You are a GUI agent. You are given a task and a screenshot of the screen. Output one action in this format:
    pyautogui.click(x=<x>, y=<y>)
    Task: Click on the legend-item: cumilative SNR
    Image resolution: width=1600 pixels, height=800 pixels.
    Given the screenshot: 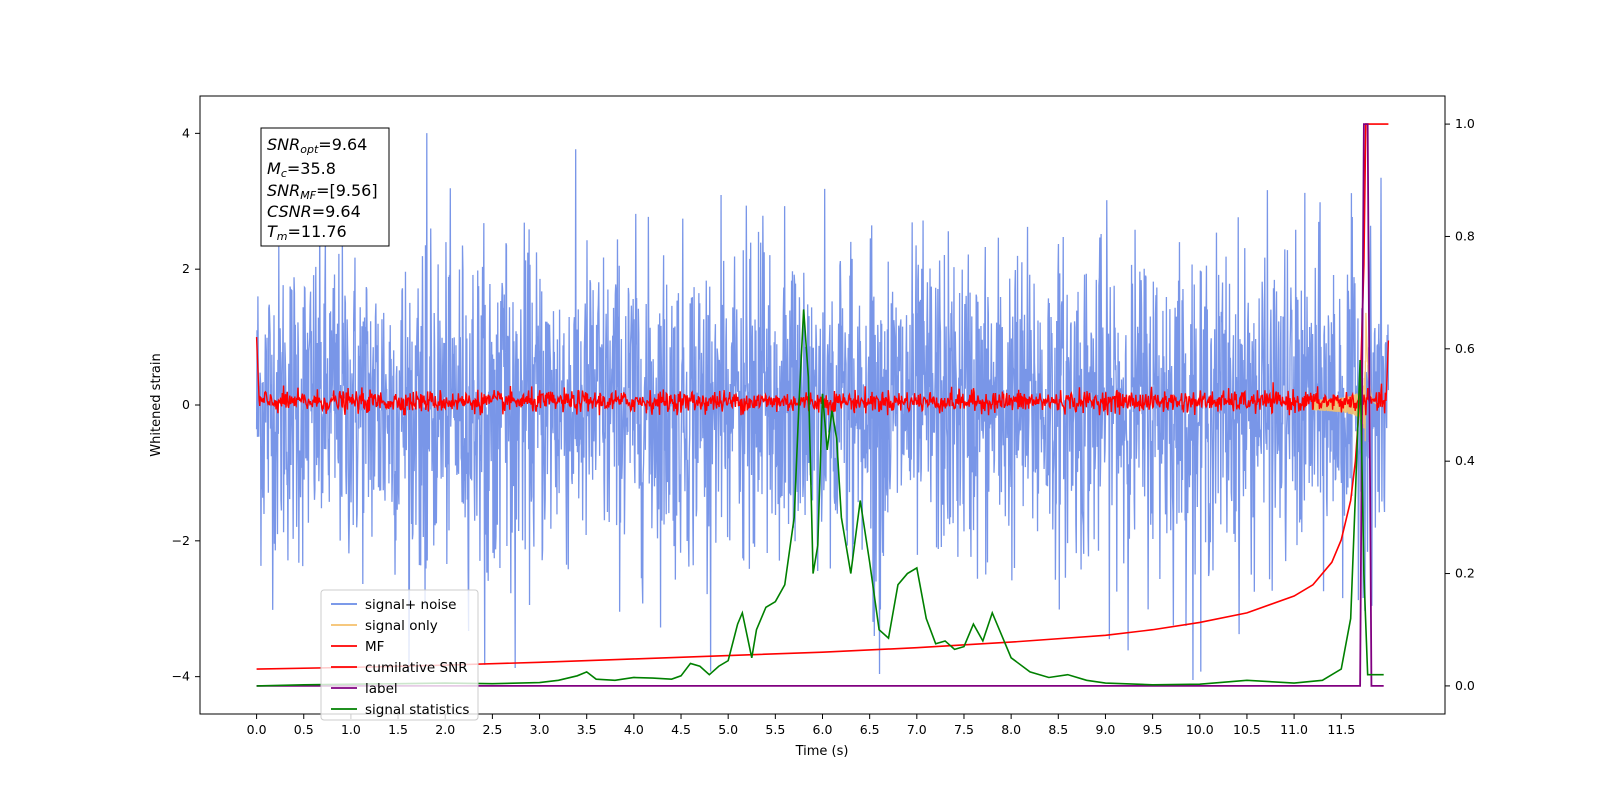 What is the action you would take?
    pyautogui.click(x=399, y=668)
    